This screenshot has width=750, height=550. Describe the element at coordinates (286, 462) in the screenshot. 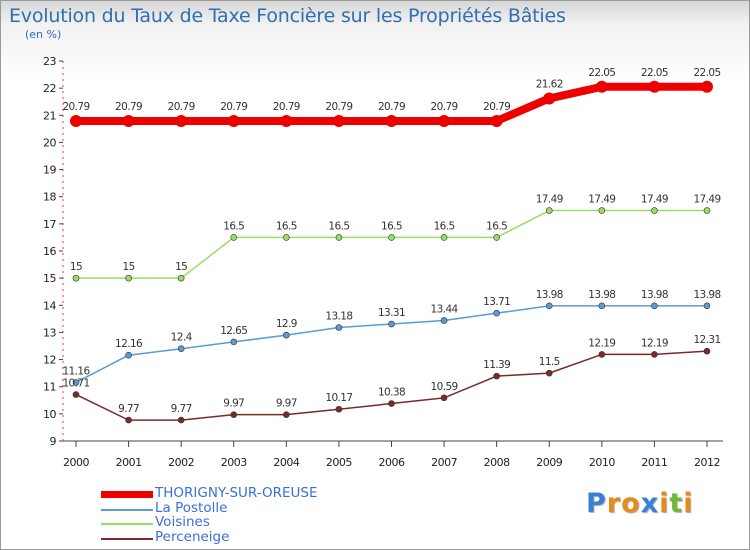

I see `x-tick-label: 2004` at that location.